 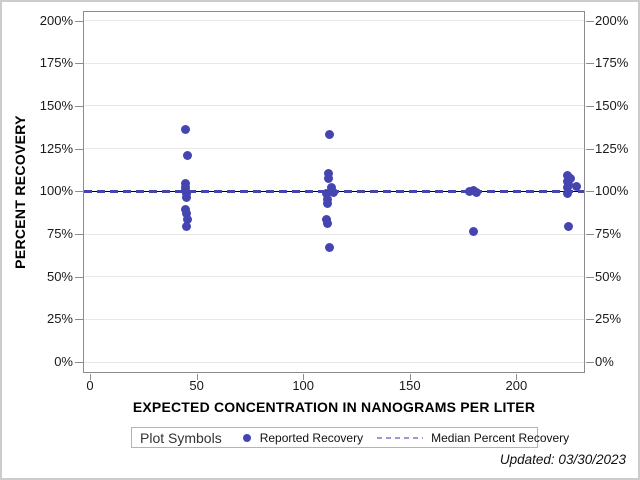 What do you see at coordinates (612, 63) in the screenshot?
I see `y-tick-label-right: 175%` at bounding box center [612, 63].